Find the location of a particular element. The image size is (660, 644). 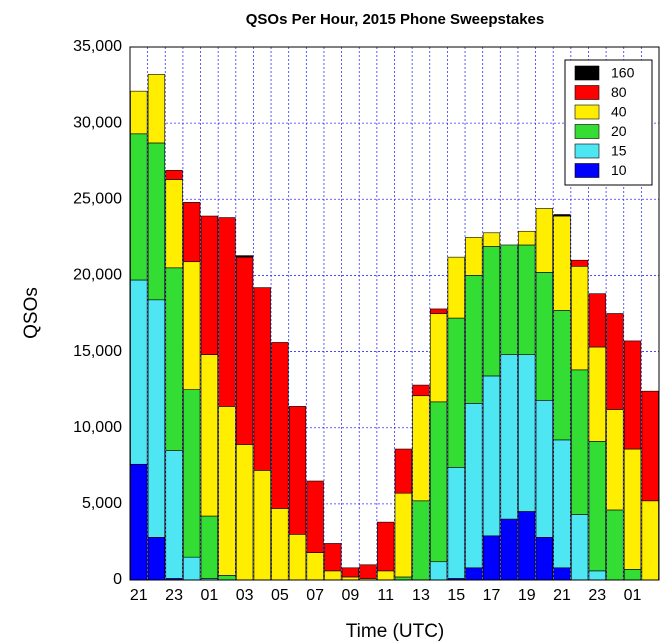

y-tick-label: 10,000 is located at coordinates (97, 427).